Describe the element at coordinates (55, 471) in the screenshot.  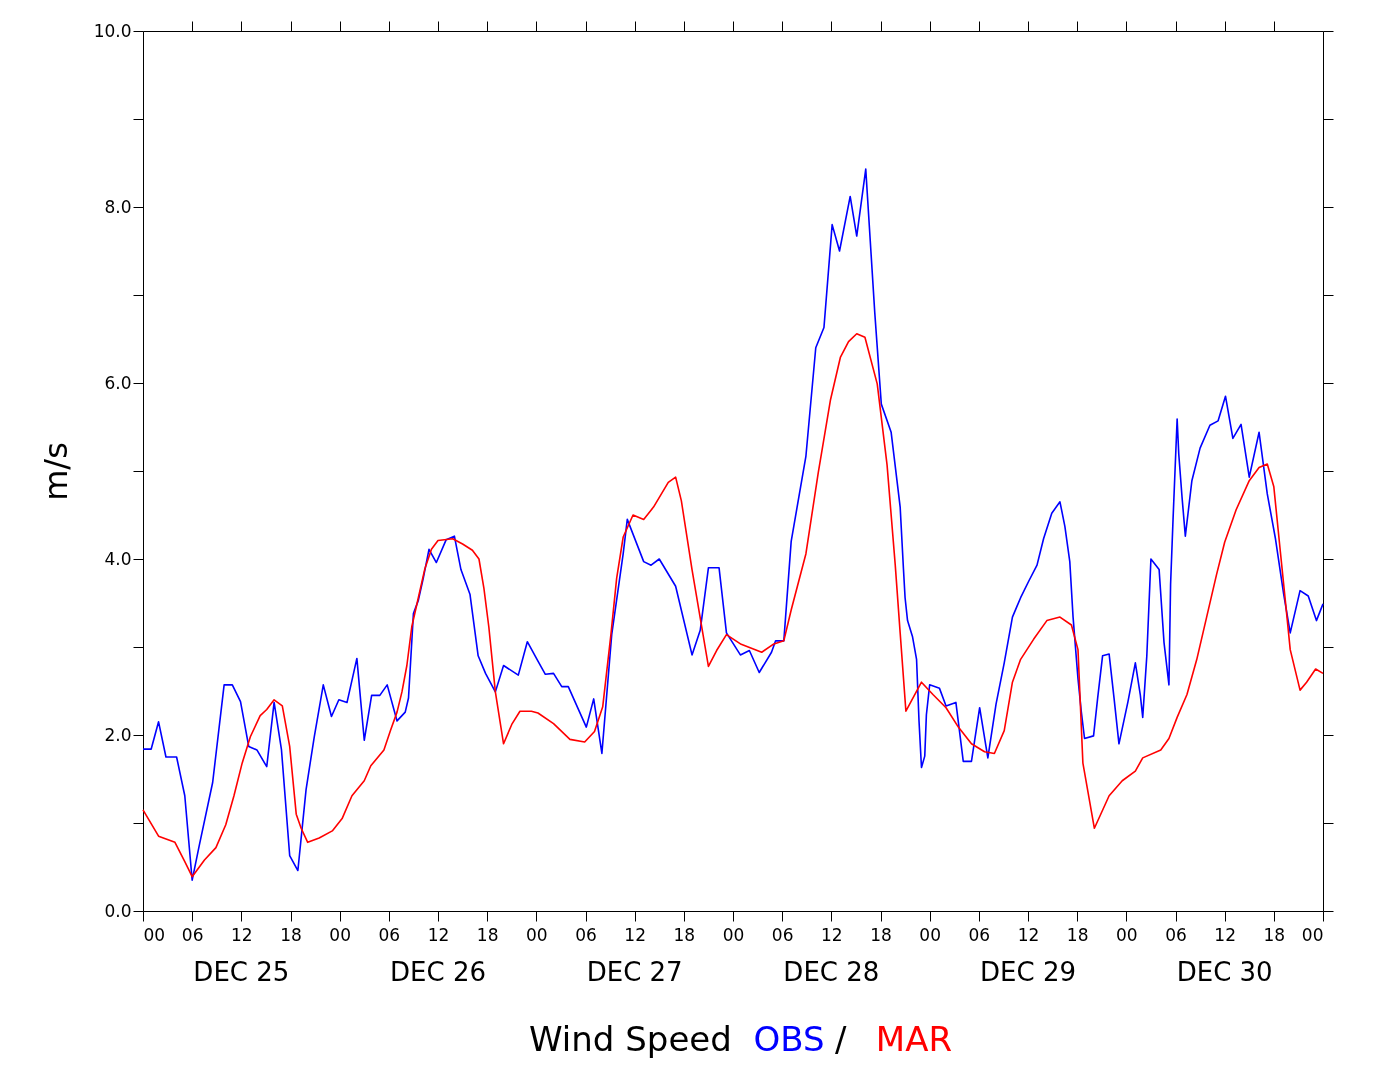
I see `y-axis-title: m/s` at that location.